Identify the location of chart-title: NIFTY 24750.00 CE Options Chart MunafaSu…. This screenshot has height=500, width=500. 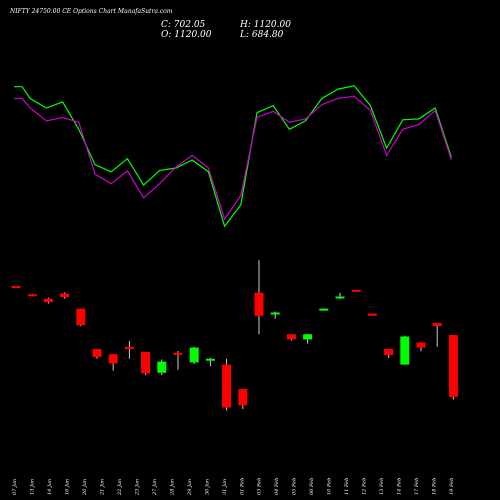
(91, 11).